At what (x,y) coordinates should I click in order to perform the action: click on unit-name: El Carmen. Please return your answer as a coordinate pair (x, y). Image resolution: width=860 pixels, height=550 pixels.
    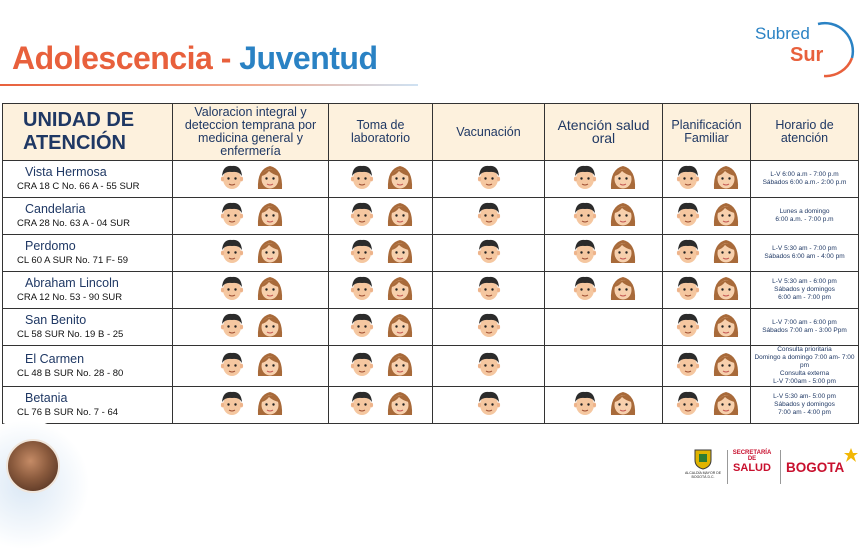
    Looking at the image, I should click on (55, 359).